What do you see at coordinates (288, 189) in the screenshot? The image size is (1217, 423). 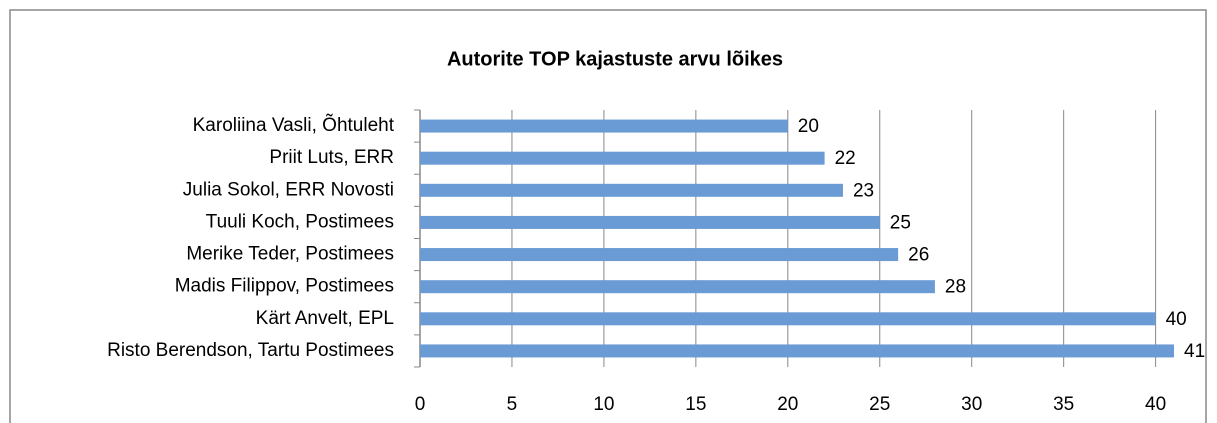 I see `y-tick-label: Julia Sokol, ERR Novosti` at bounding box center [288, 189].